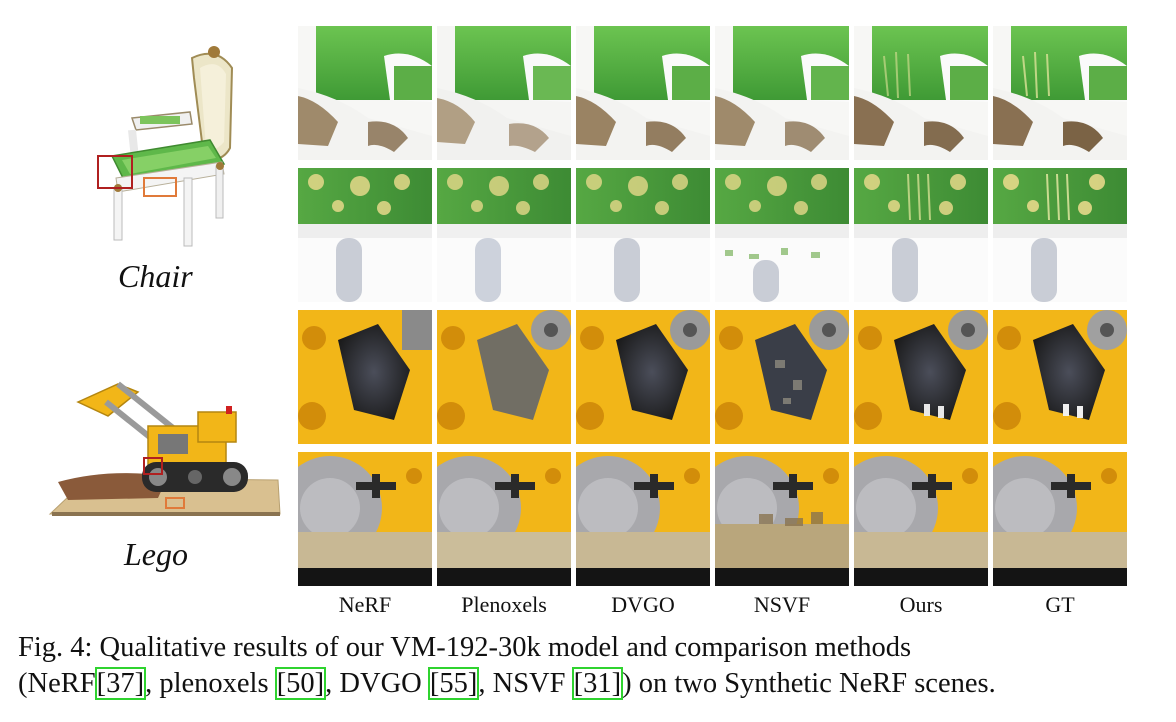 Image resolution: width=1176 pixels, height=722 pixels. Describe the element at coordinates (365, 519) in the screenshot. I see `lego-crop2-nerf` at that location.